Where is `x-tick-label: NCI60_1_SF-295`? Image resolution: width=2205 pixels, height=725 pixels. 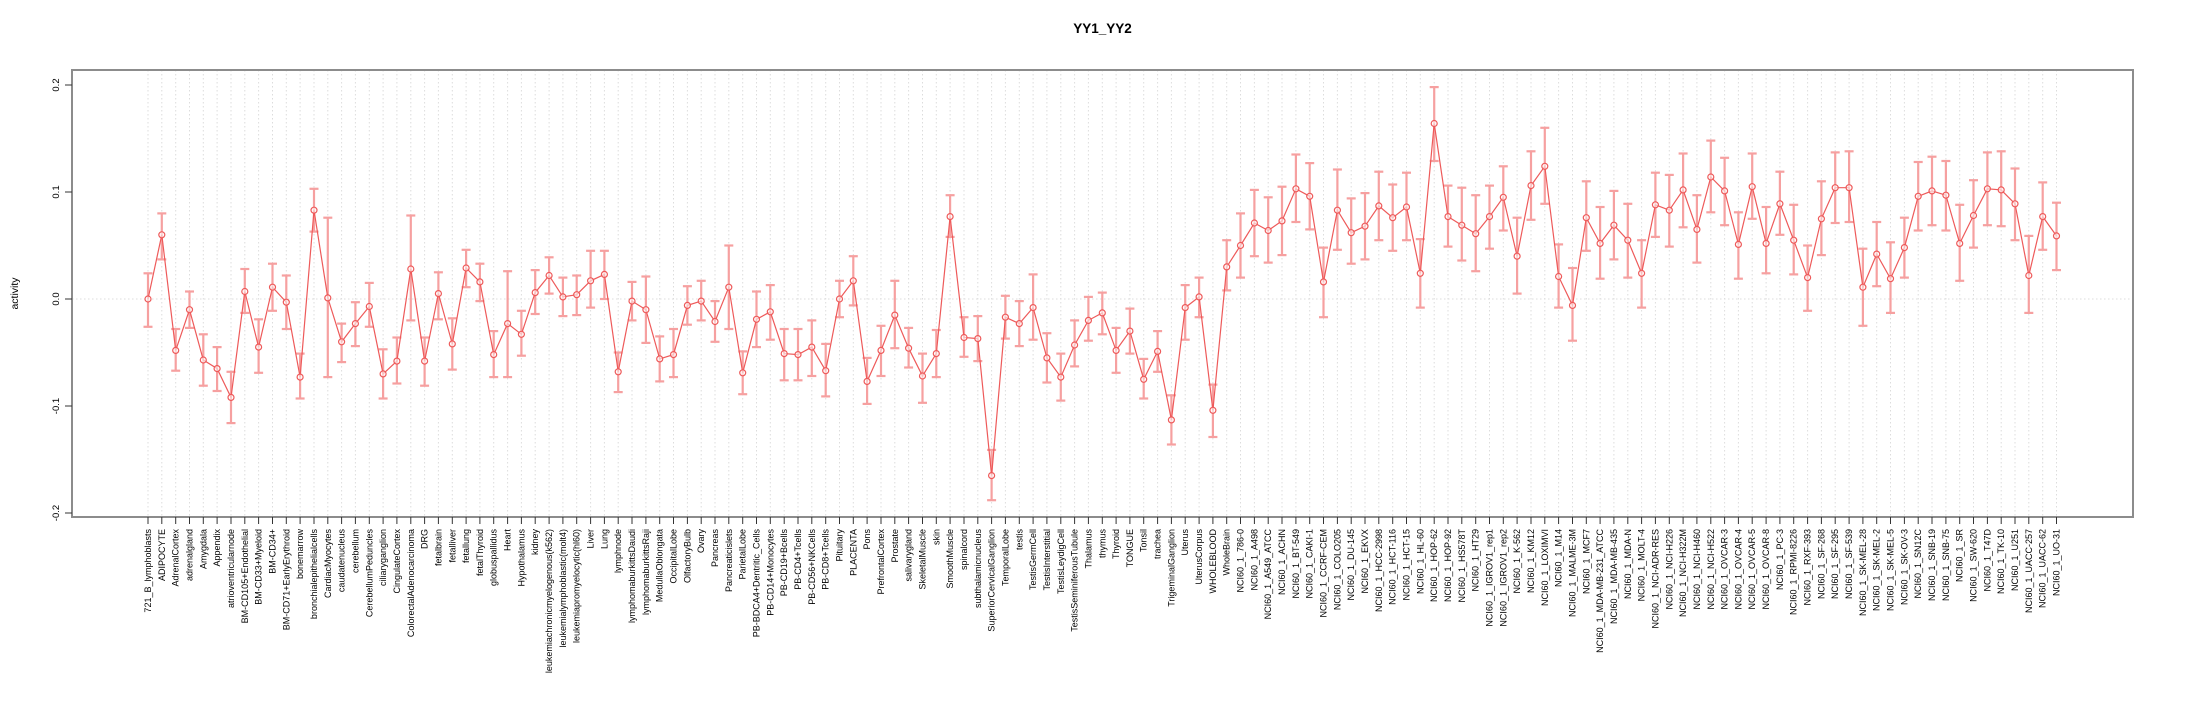
x-tick-label: NCI60_1_SF-295 is located at coordinates (1835, 564).